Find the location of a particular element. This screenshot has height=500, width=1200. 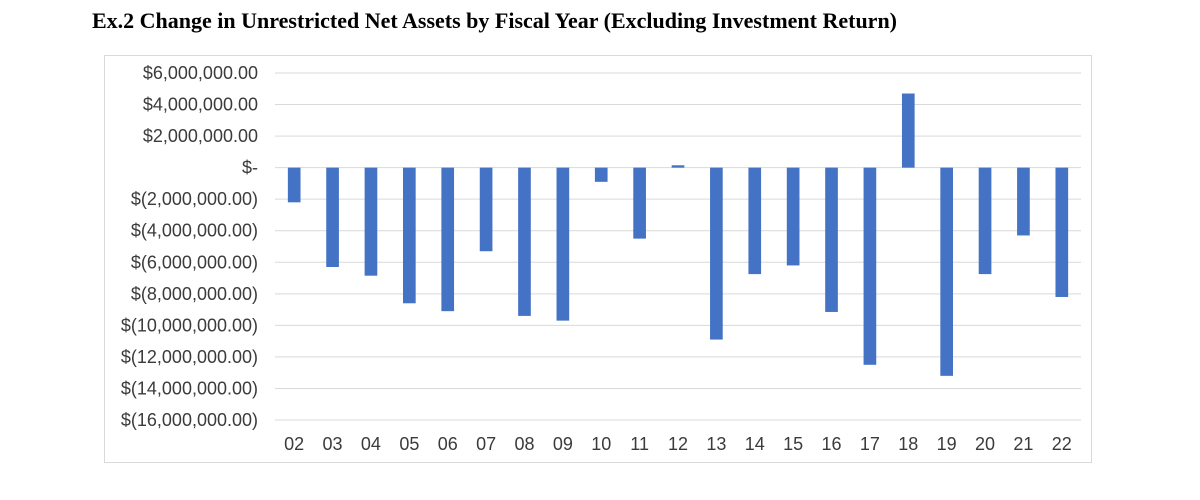

x-tick-label: 16 is located at coordinates (832, 444).